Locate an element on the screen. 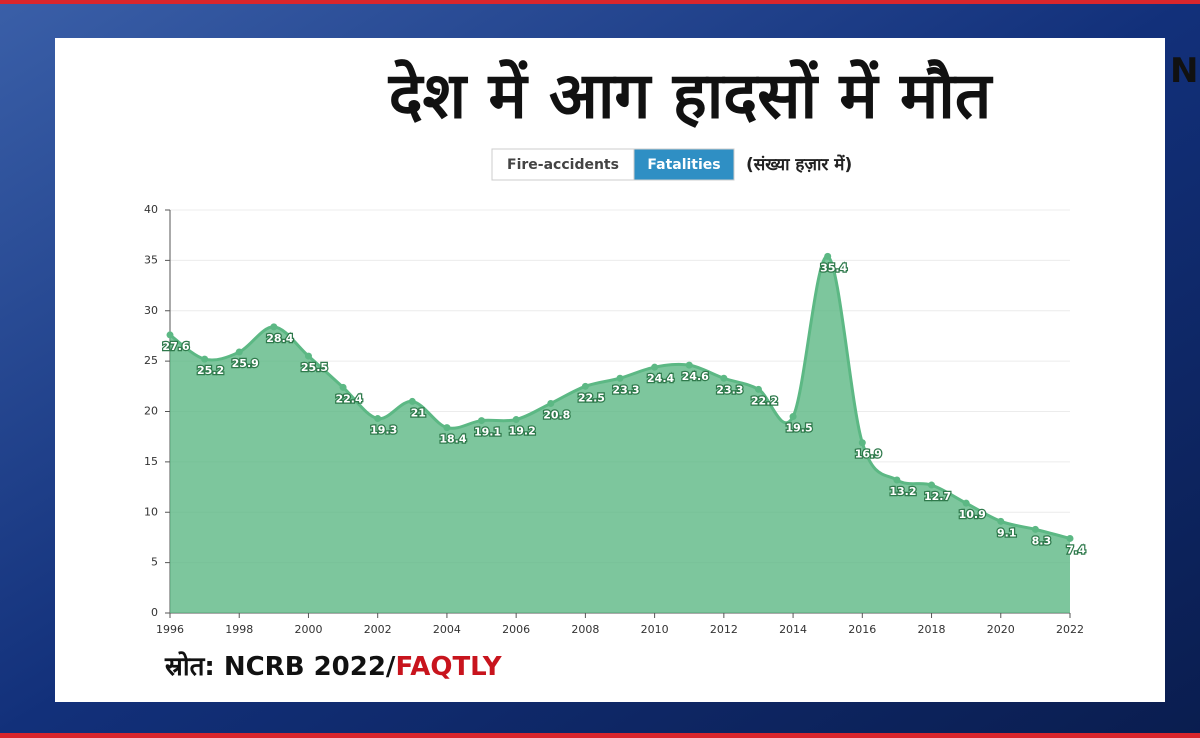 The height and width of the screenshot is (738, 1200). value-label: 8.3 is located at coordinates (1042, 540).